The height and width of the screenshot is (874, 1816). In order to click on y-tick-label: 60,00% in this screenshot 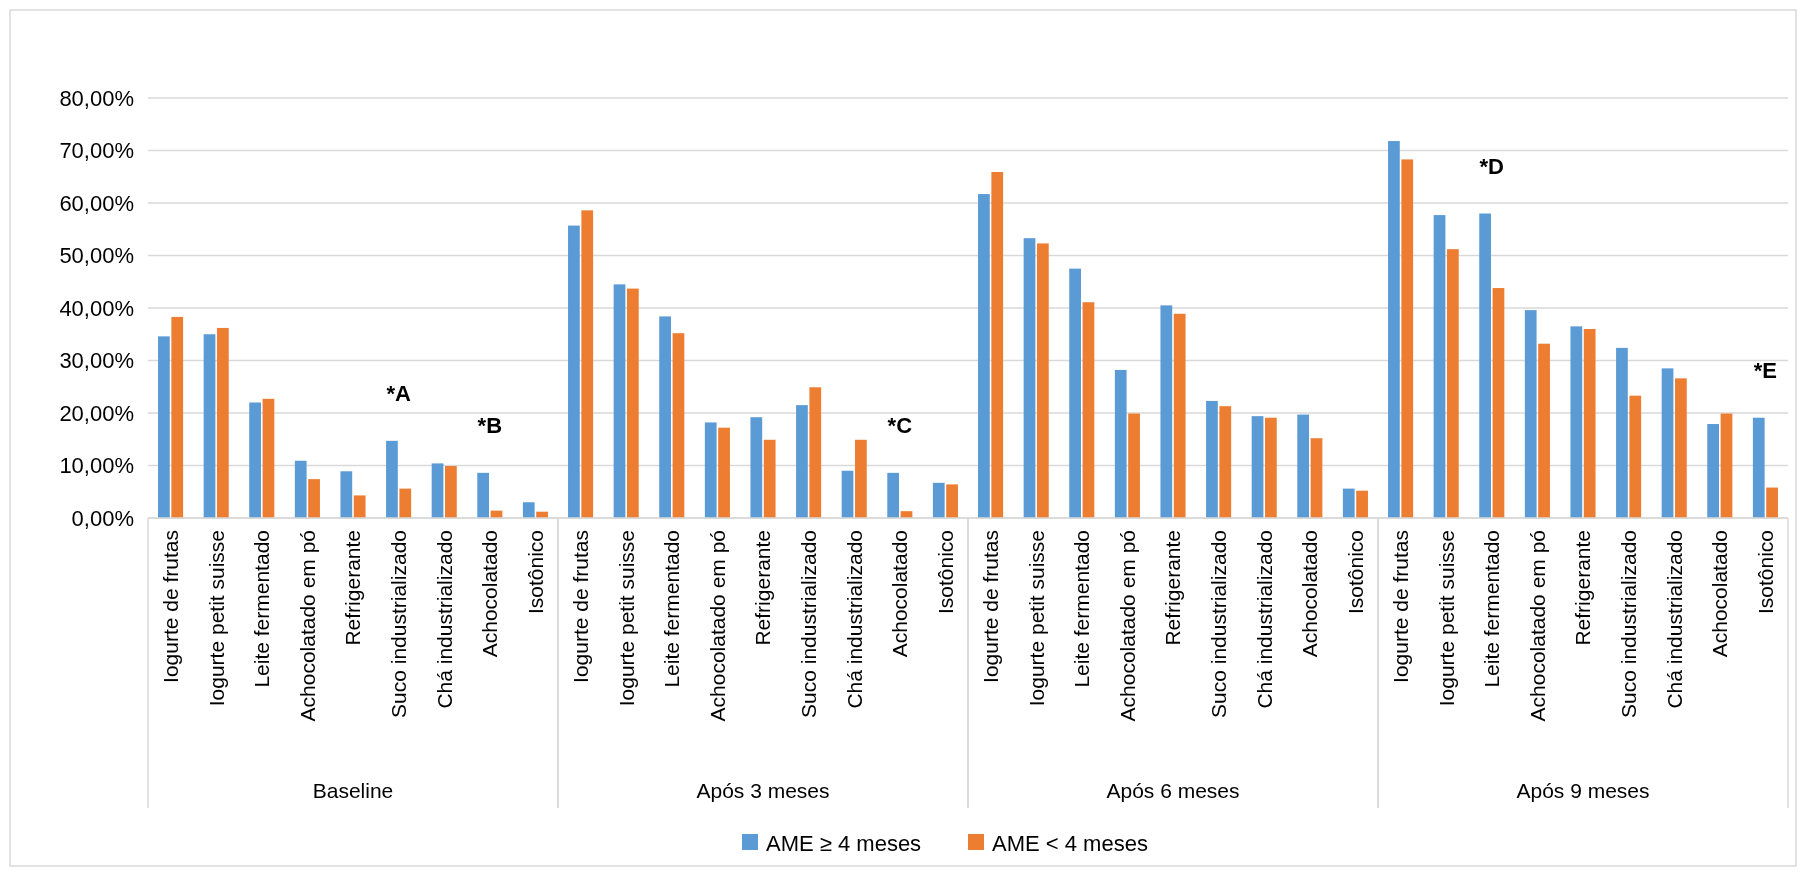, I will do `click(96, 203)`.